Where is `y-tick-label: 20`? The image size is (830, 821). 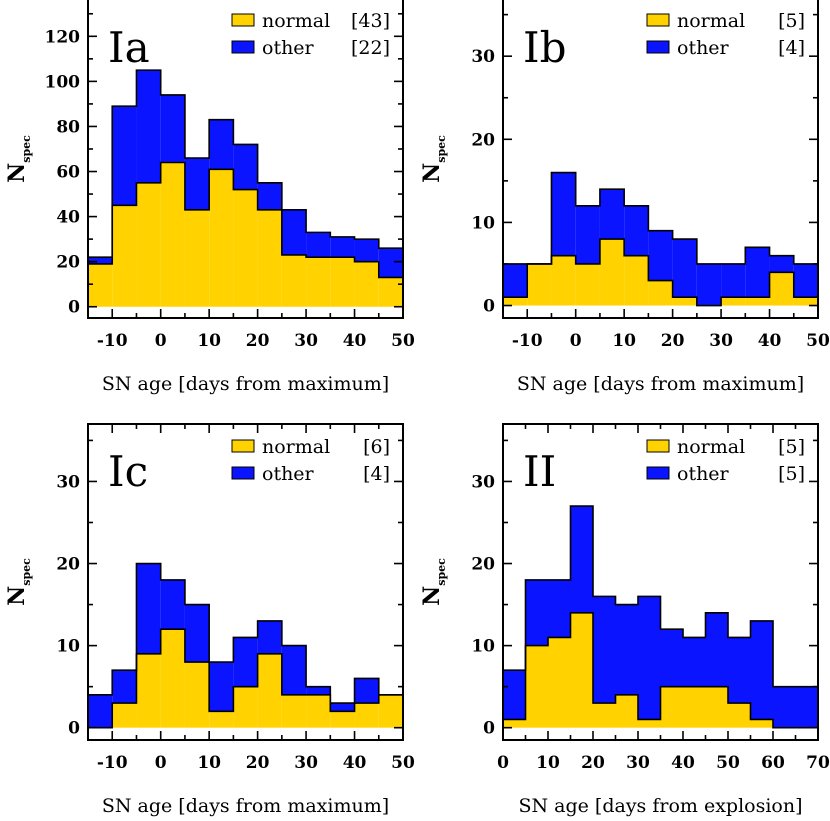
y-tick-label: 20 is located at coordinates (68, 565).